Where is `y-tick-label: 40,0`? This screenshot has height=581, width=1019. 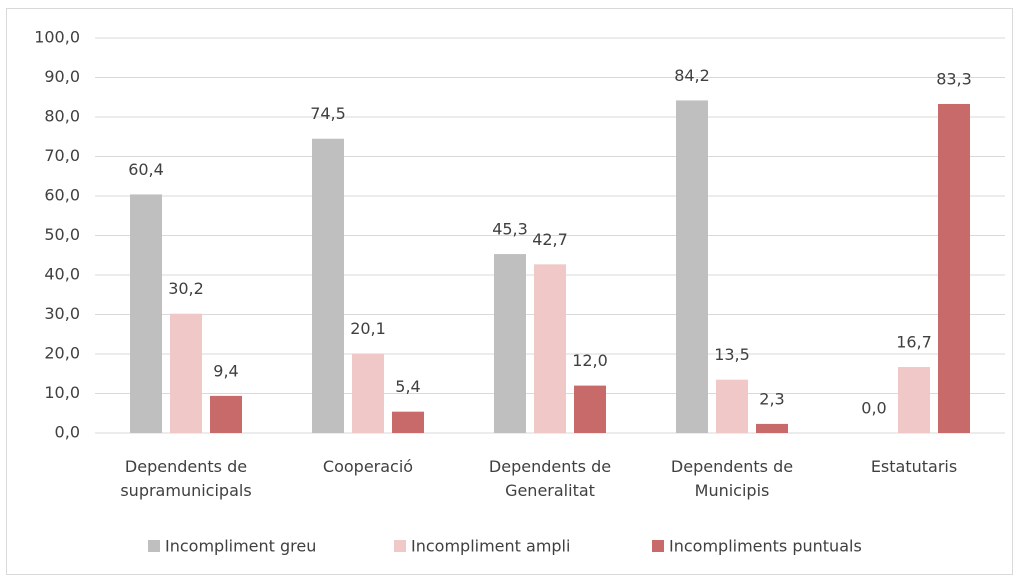
y-tick-label: 40,0 is located at coordinates (62, 274).